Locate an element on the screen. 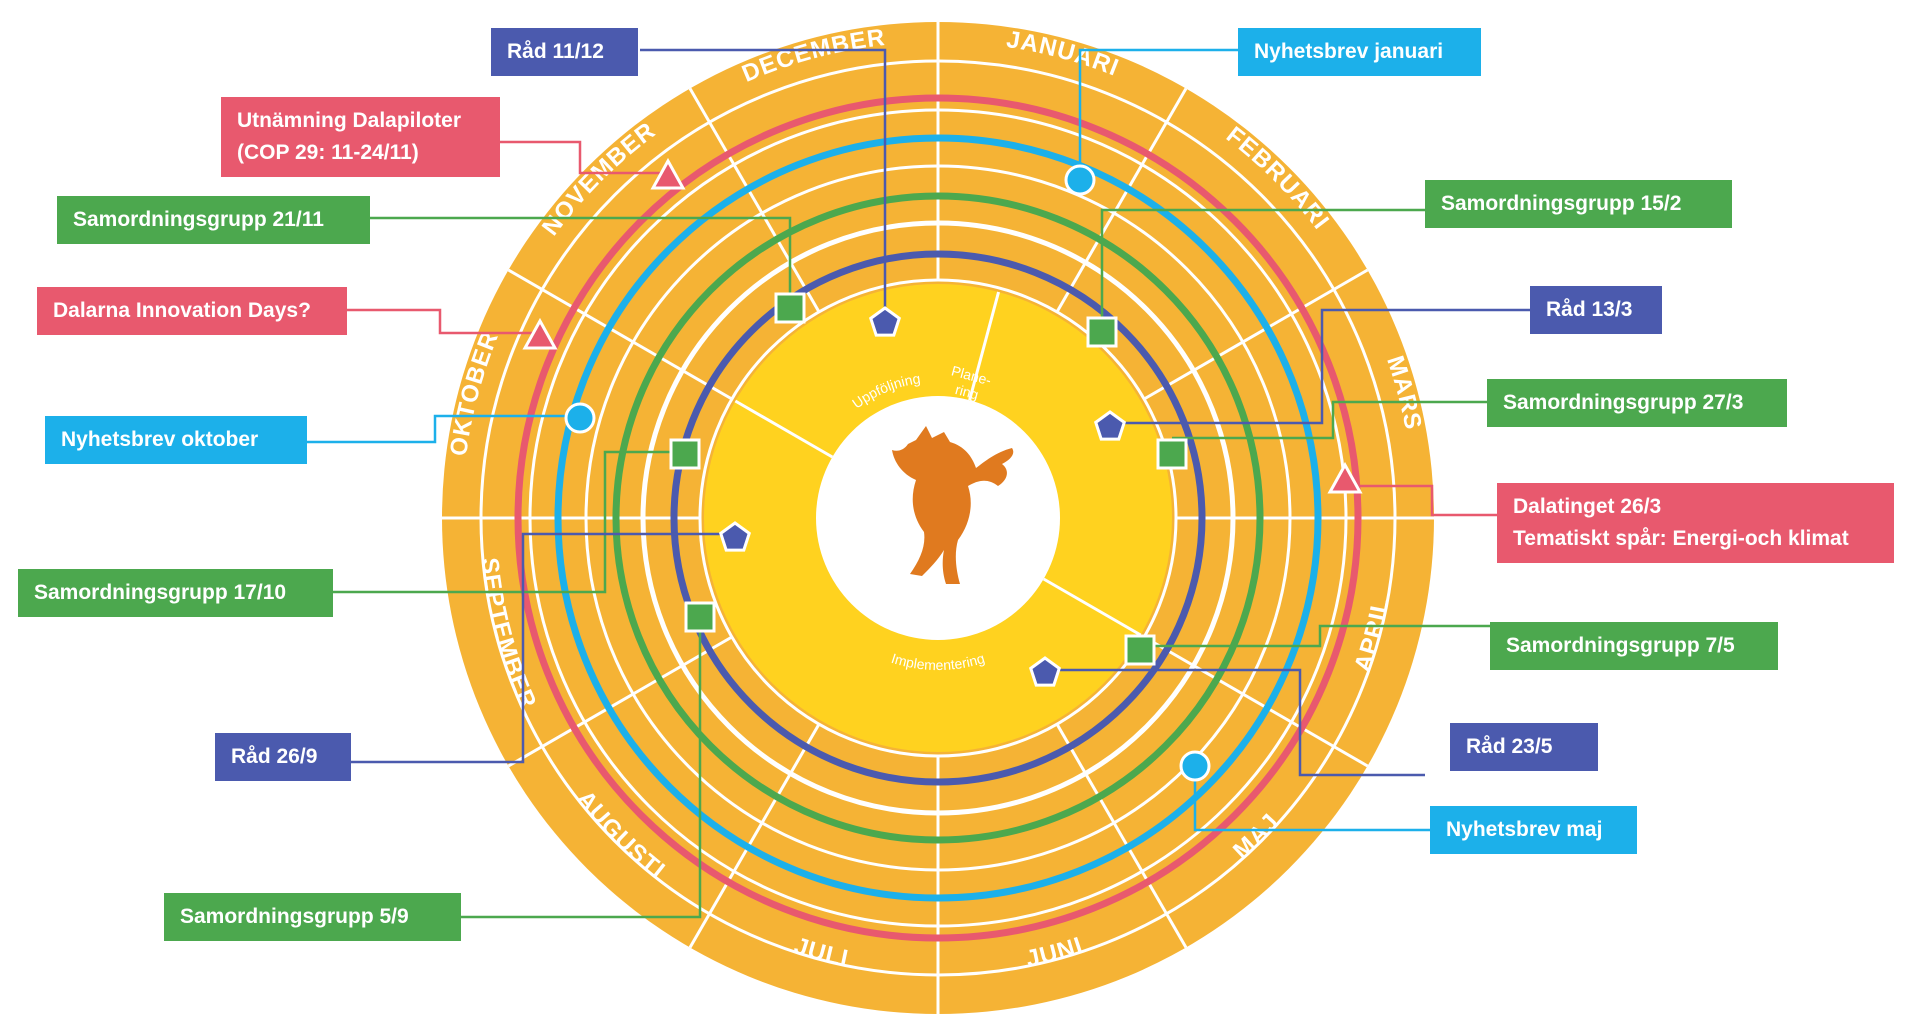 This screenshot has width=1920, height=1020. callout-text: Råd 26/9 is located at coordinates (274, 756).